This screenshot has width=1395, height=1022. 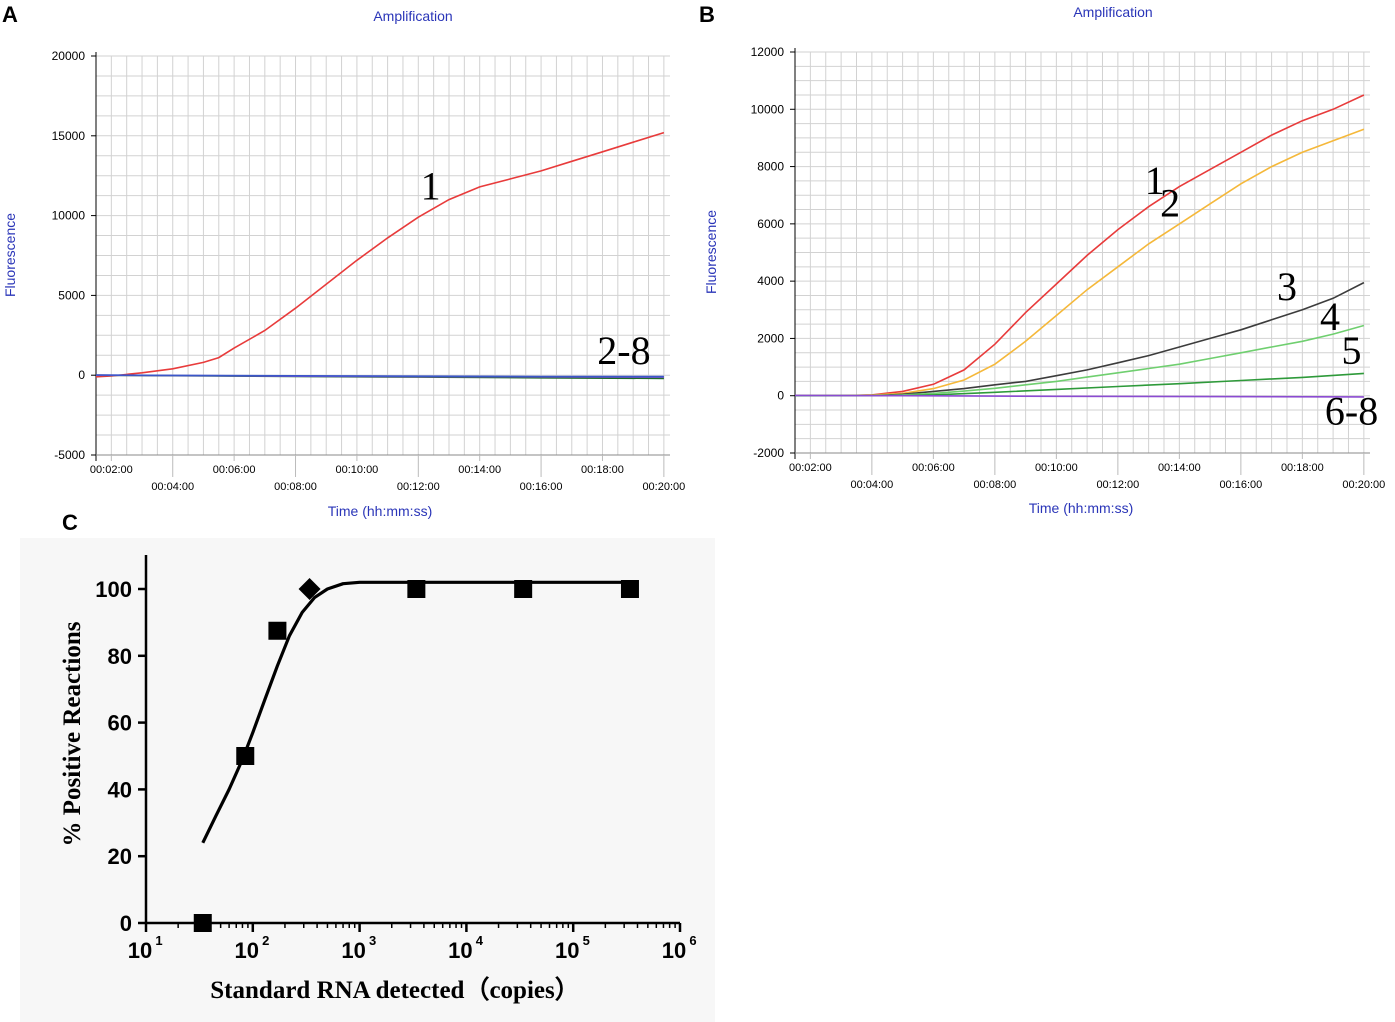 I want to click on c-y-tick-label: 60, so click(x=120, y=723).